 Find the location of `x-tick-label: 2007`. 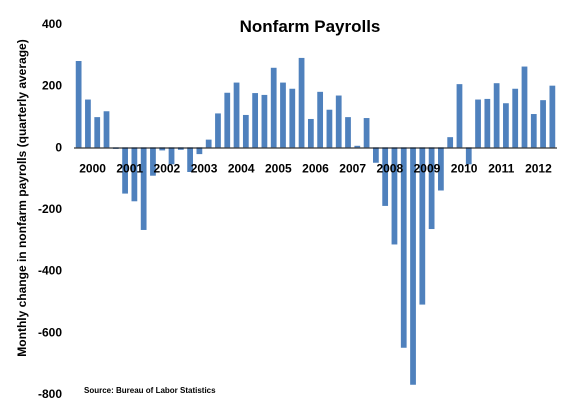

x-tick-label: 2007 is located at coordinates (352, 168).